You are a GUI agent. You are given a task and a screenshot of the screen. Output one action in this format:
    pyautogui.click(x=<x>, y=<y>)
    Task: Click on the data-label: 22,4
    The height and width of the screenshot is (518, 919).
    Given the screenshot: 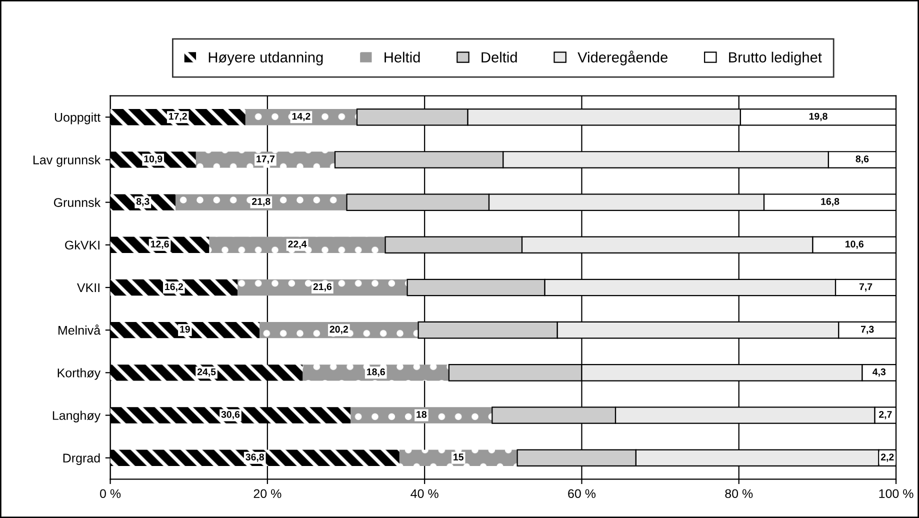 What is the action you would take?
    pyautogui.click(x=297, y=244)
    